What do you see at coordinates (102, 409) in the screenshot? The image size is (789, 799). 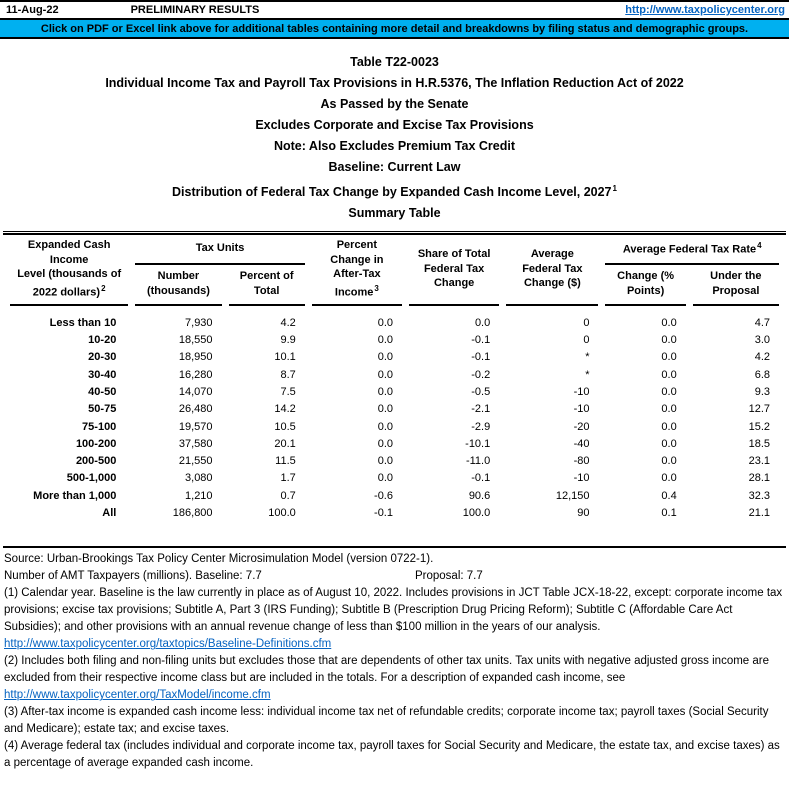 I see `income-level-label: 50-75` at bounding box center [102, 409].